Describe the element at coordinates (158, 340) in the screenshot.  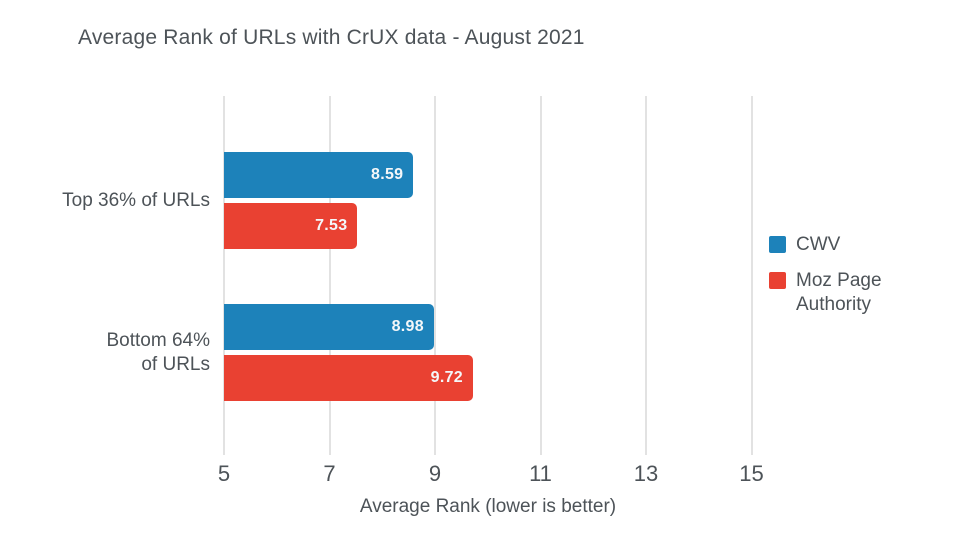
I see `category-label-line: Bottom 64%` at that location.